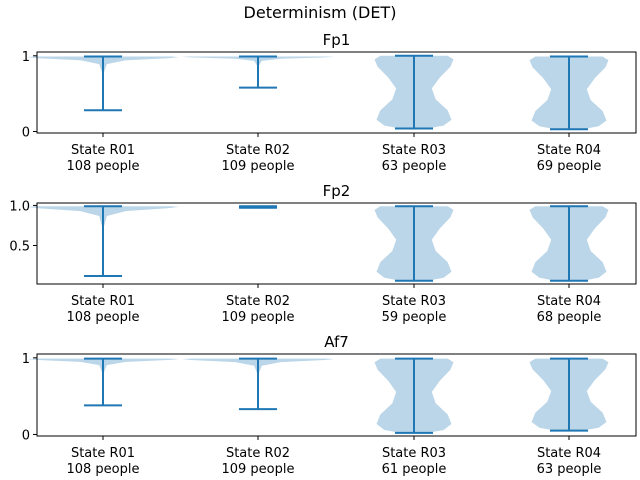  What do you see at coordinates (337, 191) in the screenshot?
I see `panel-title: Fp2` at bounding box center [337, 191].